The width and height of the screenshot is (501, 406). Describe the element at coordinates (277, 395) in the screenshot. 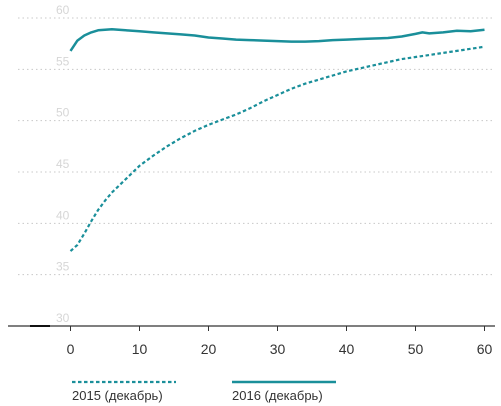

I see `legend-label-1: 2016 (декабрь)` at that location.